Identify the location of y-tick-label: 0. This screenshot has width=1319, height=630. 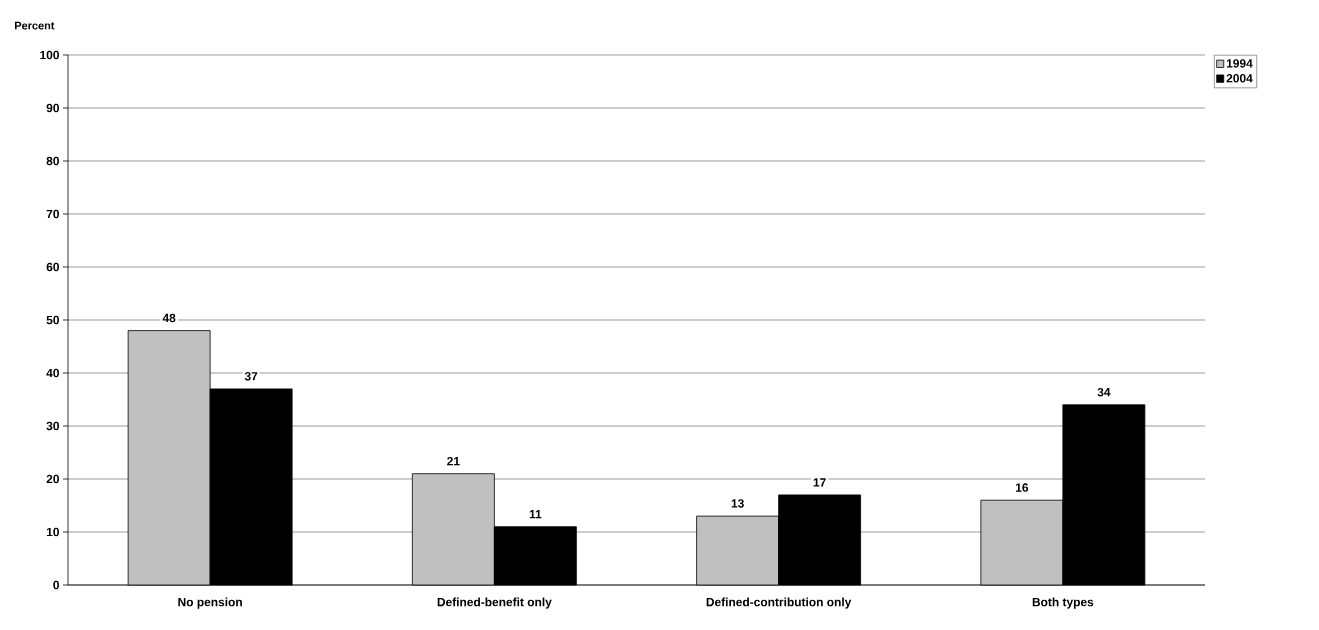
(56, 585).